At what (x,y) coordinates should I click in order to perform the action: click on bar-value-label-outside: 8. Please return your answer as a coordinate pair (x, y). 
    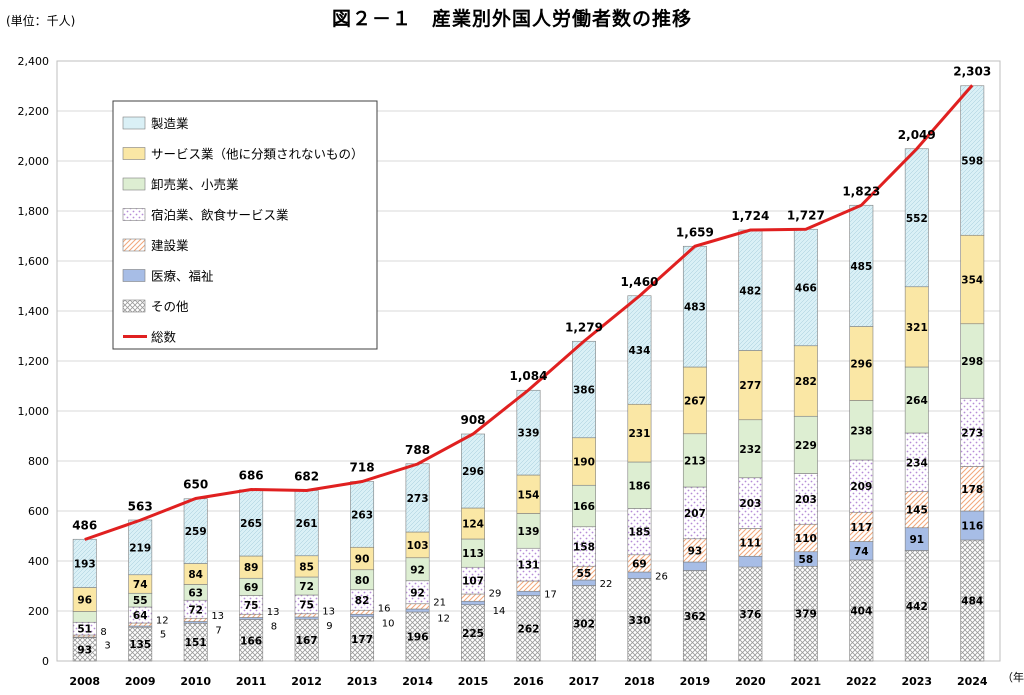
    Looking at the image, I should click on (103, 632).